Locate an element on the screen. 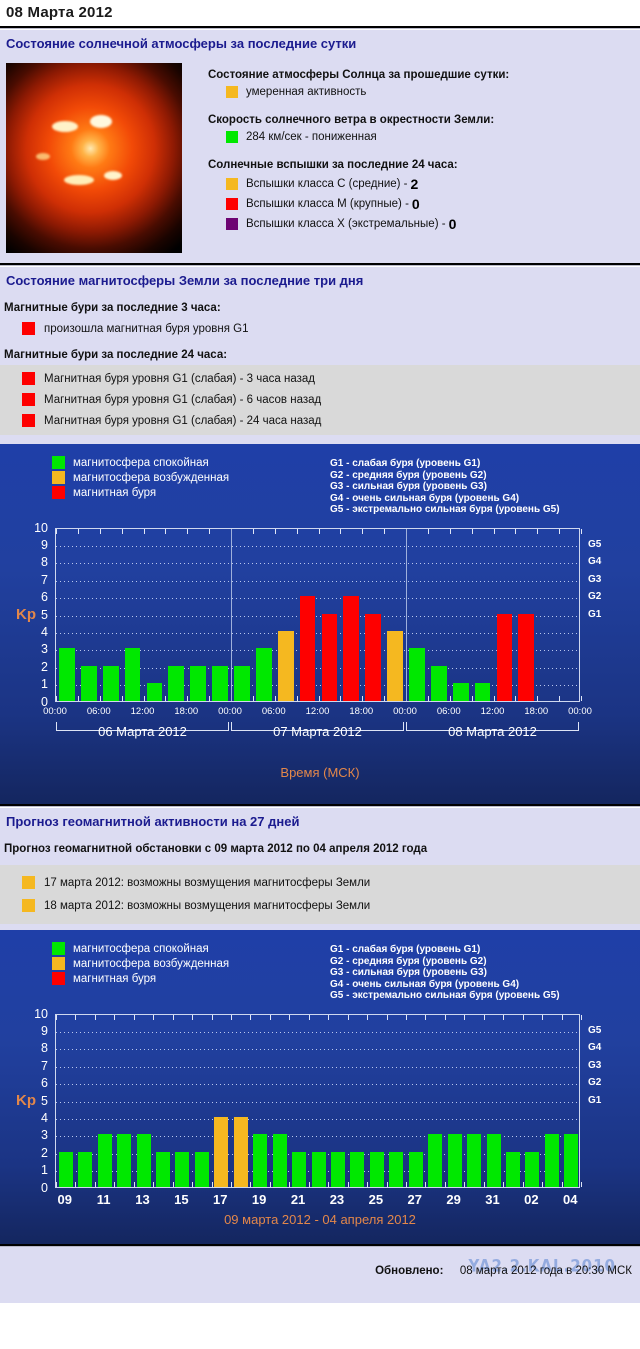  flare-label-c: Вспышки класса C (средние) - is located at coordinates (327, 184).